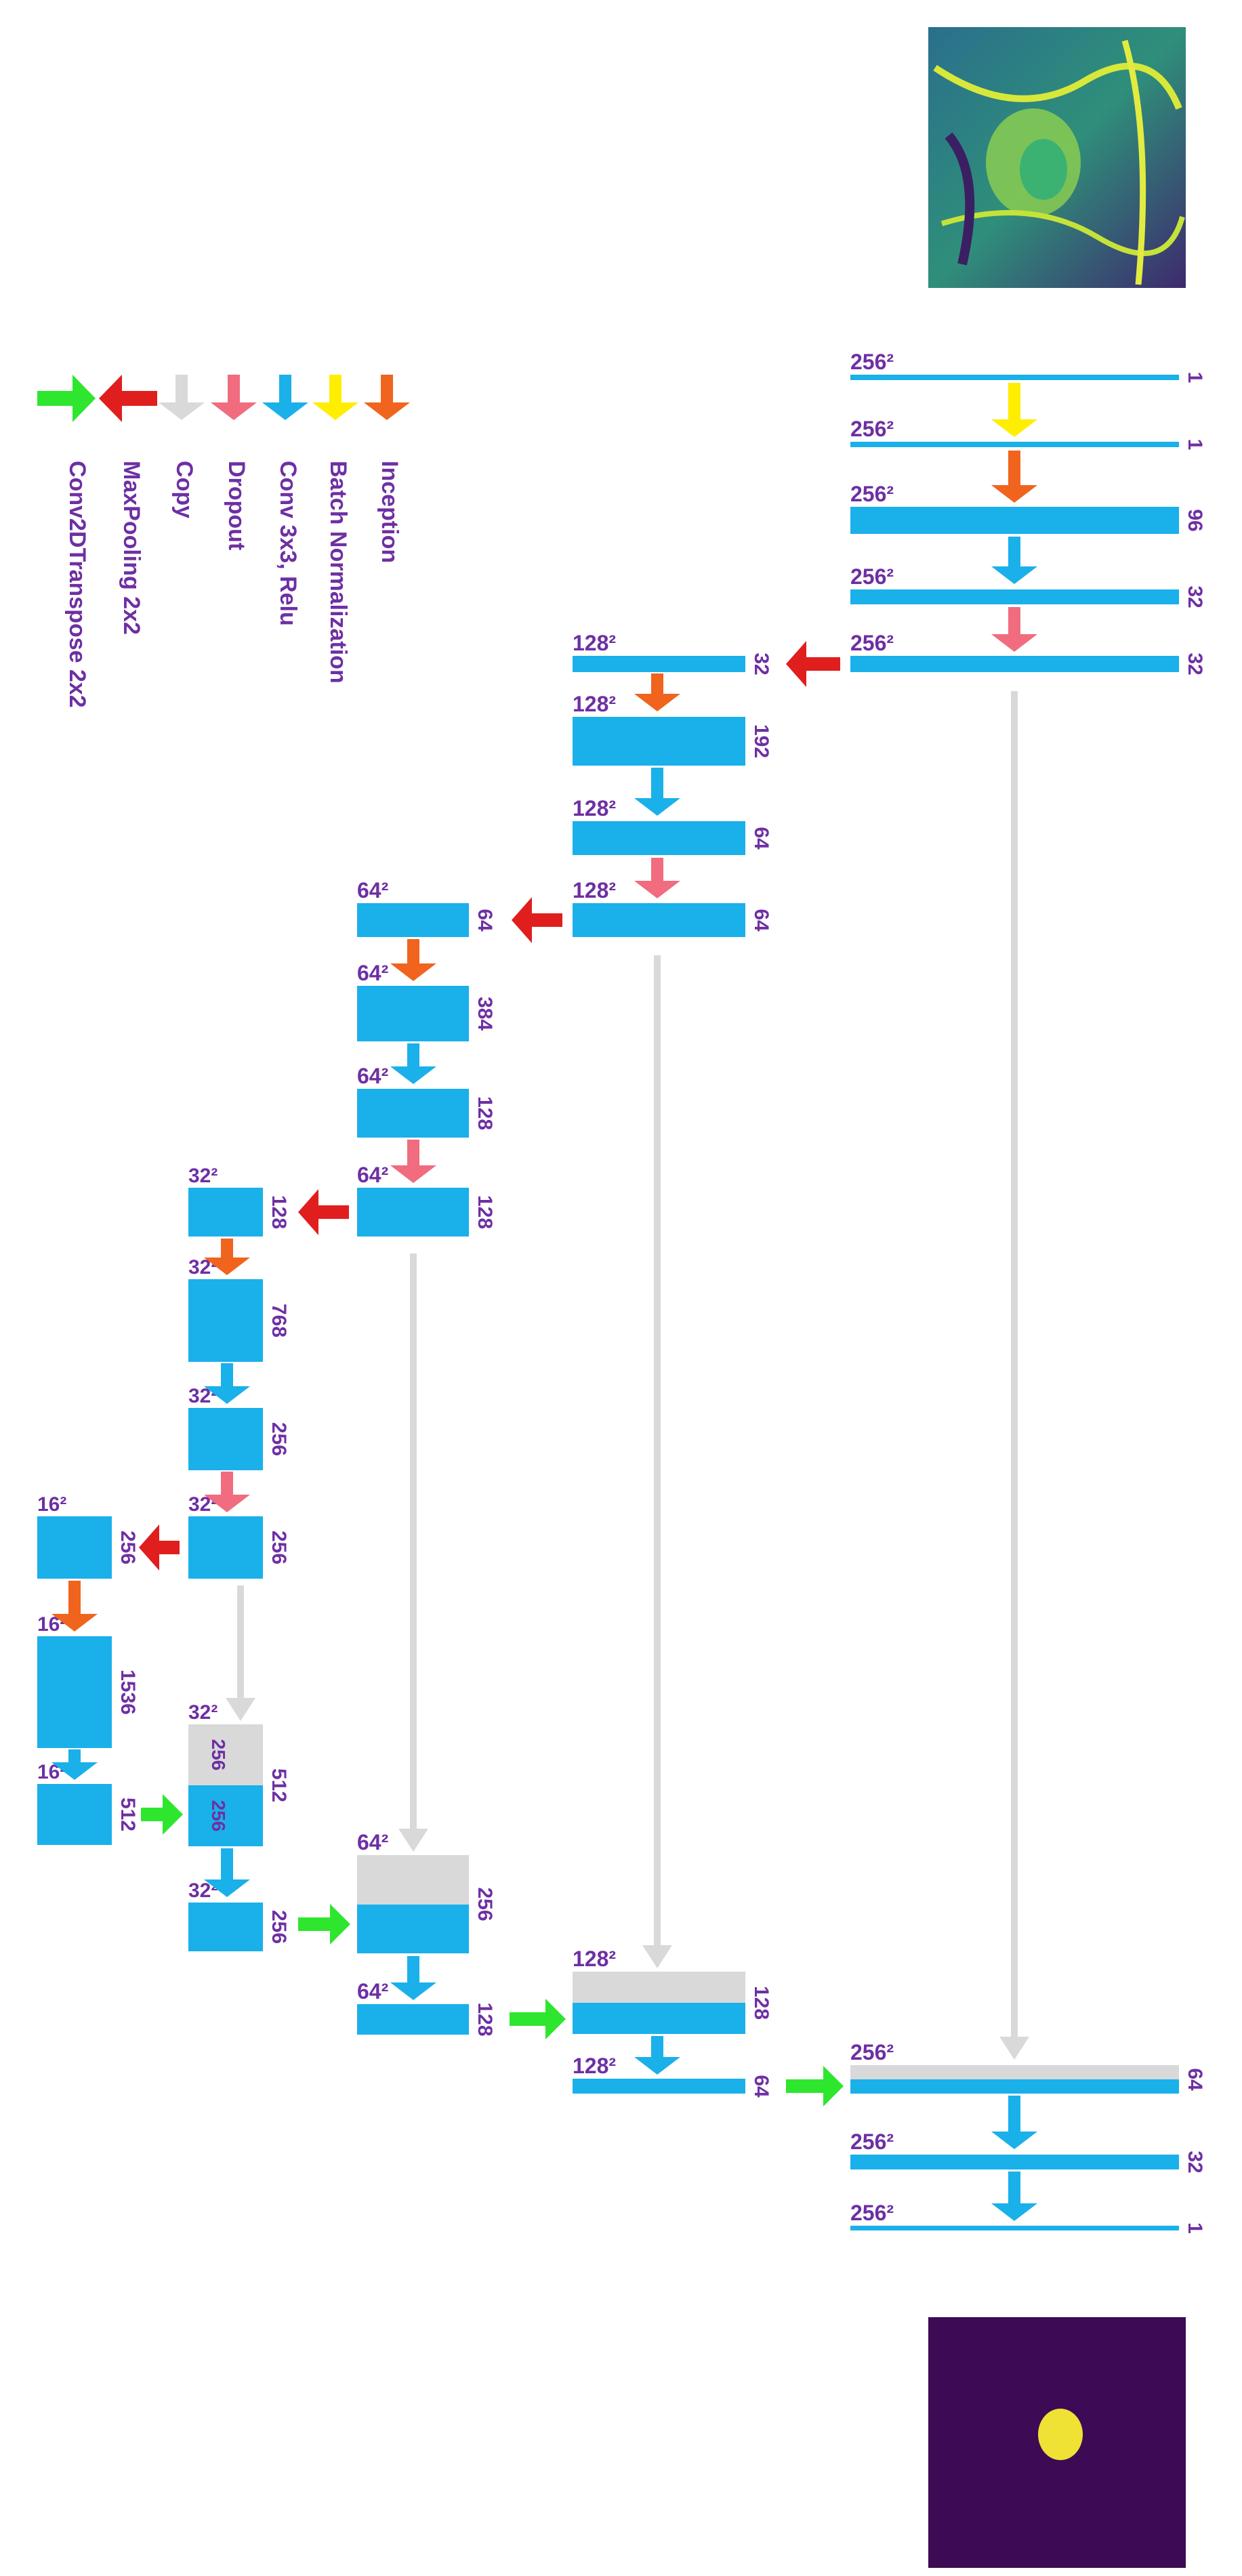 The image size is (1242, 2576). Describe the element at coordinates (218, 1755) in the screenshot. I see `copy-channel-label: 256` at that location.